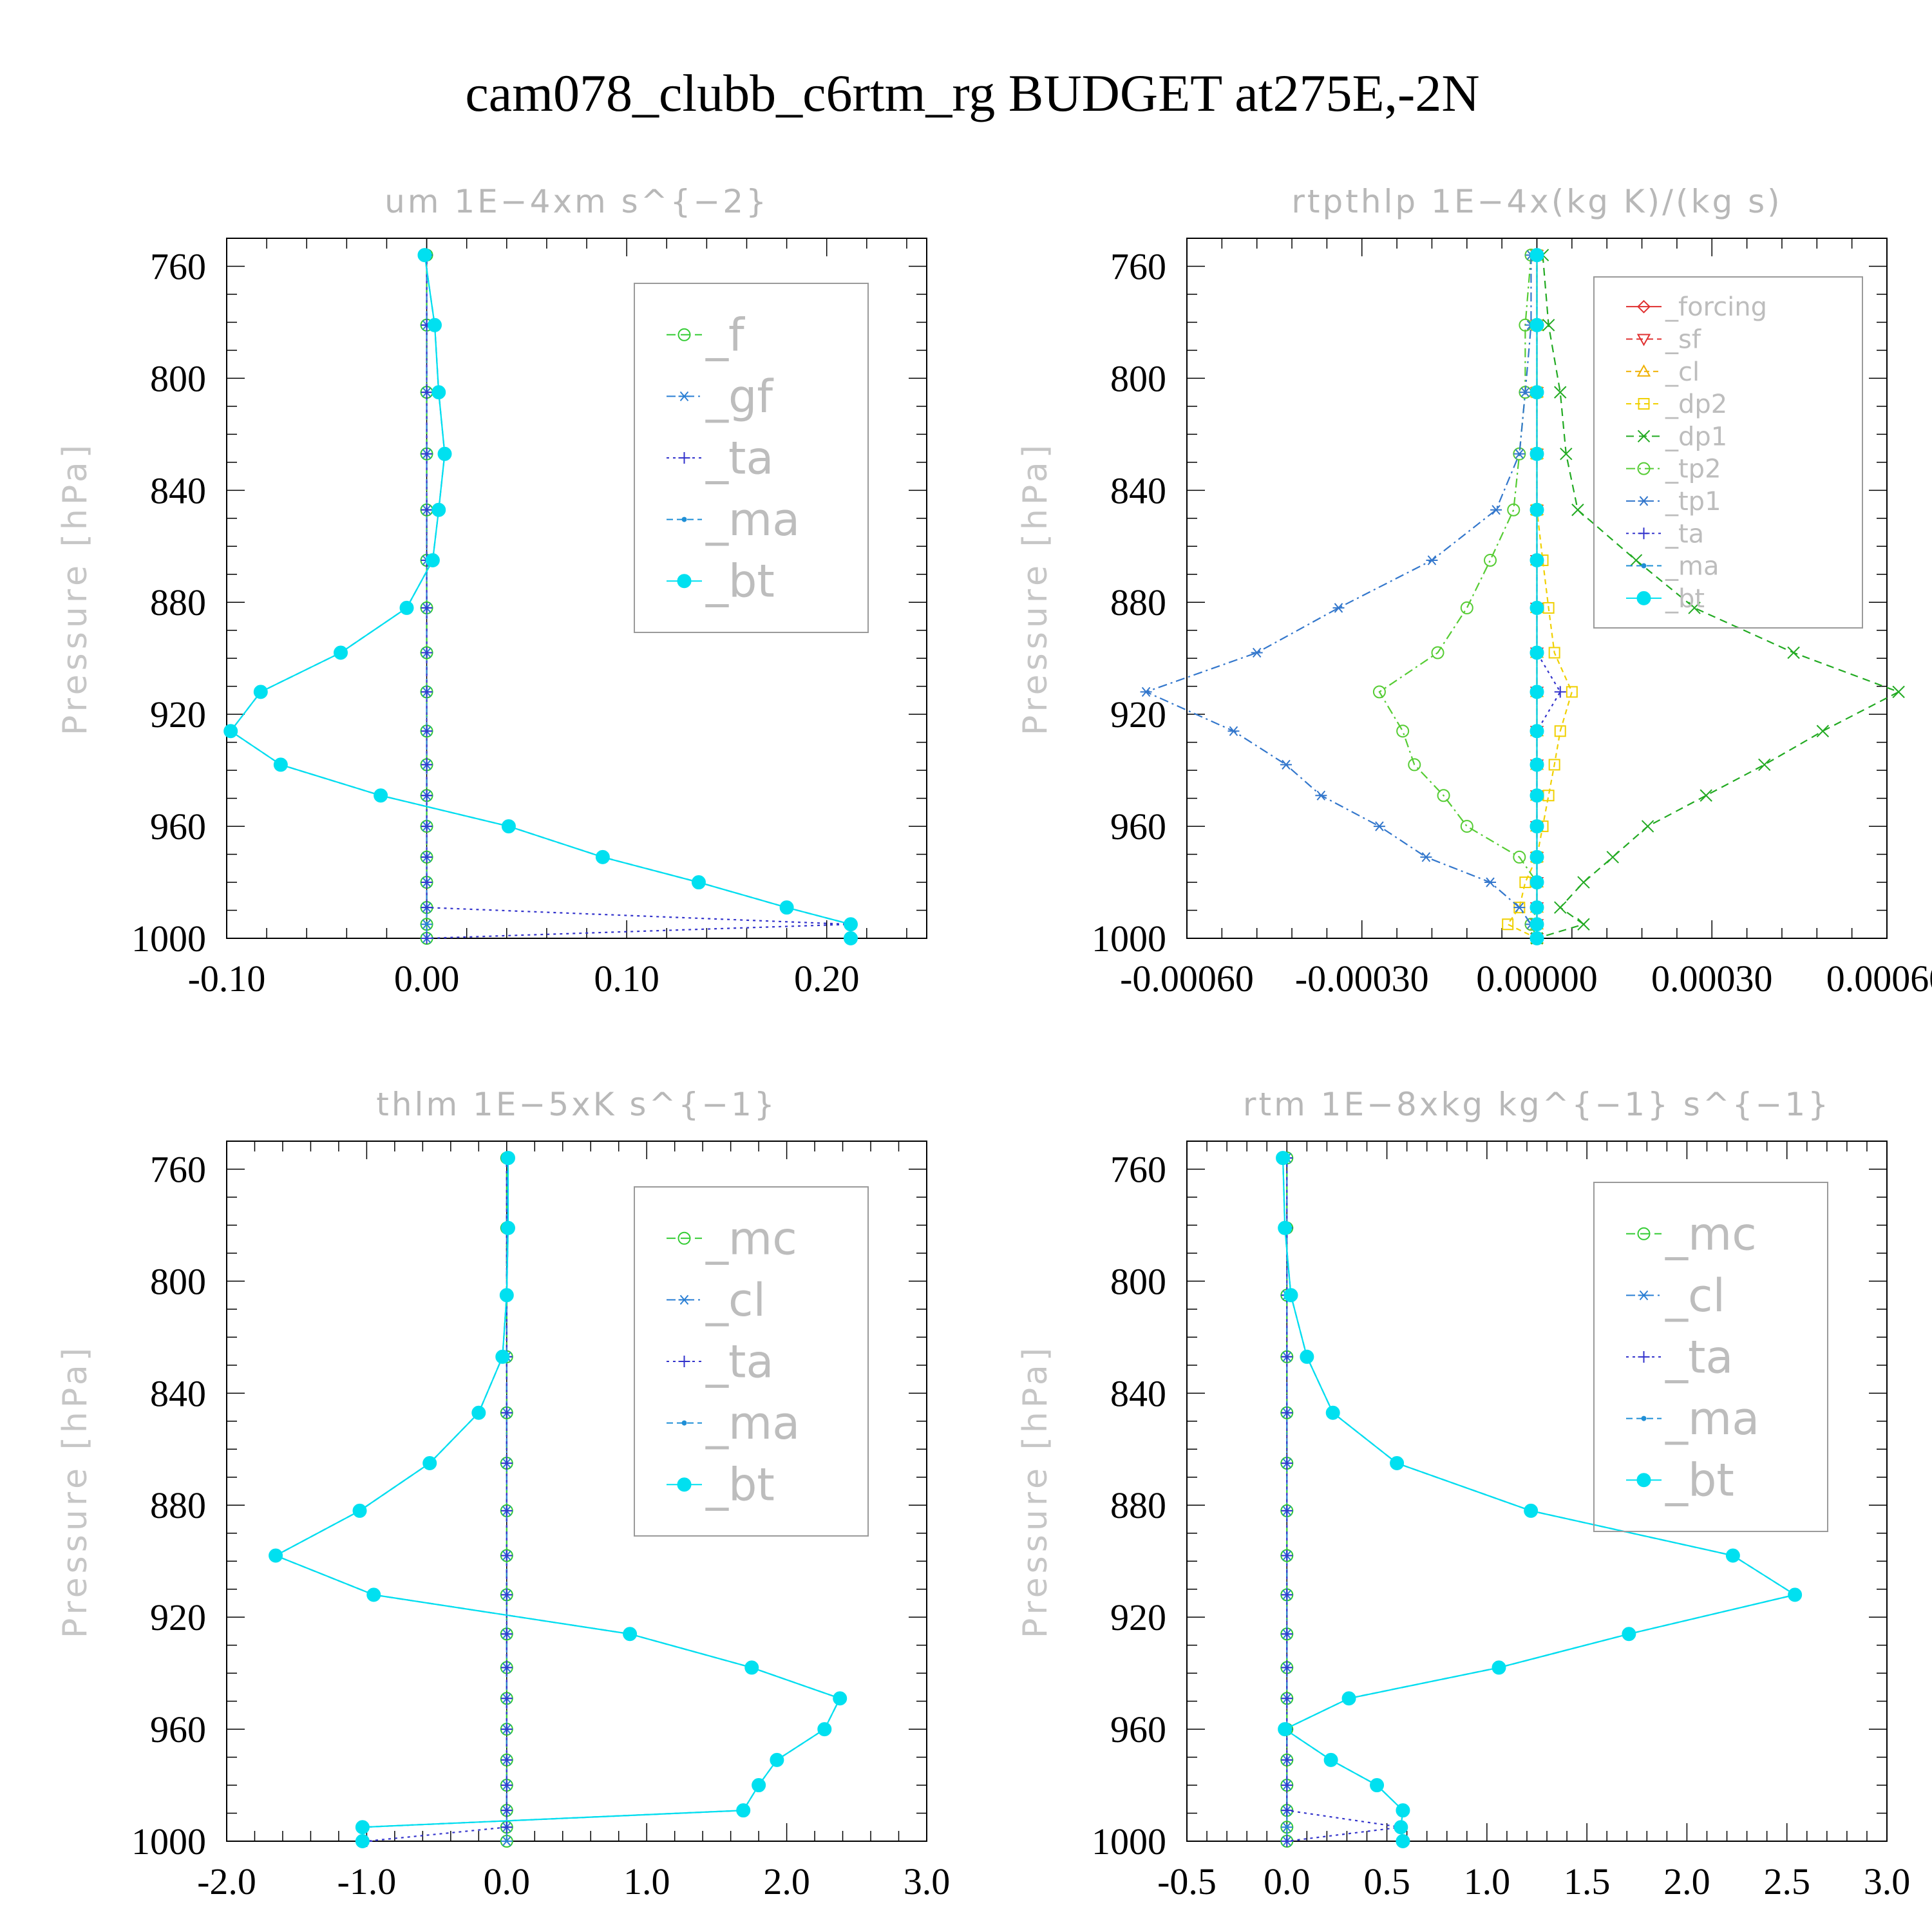 This screenshot has height=1932, width=1932. Describe the element at coordinates (739, 397) in the screenshot. I see `legend-label: _gf` at that location.